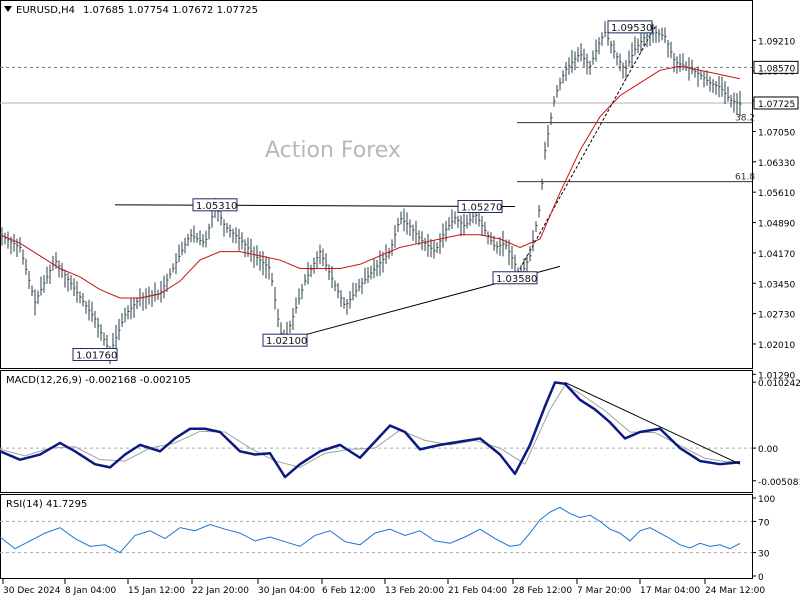  Describe the element at coordinates (477, 591) in the screenshot. I see `time-axis-label: 21 Feb 04:00` at that location.